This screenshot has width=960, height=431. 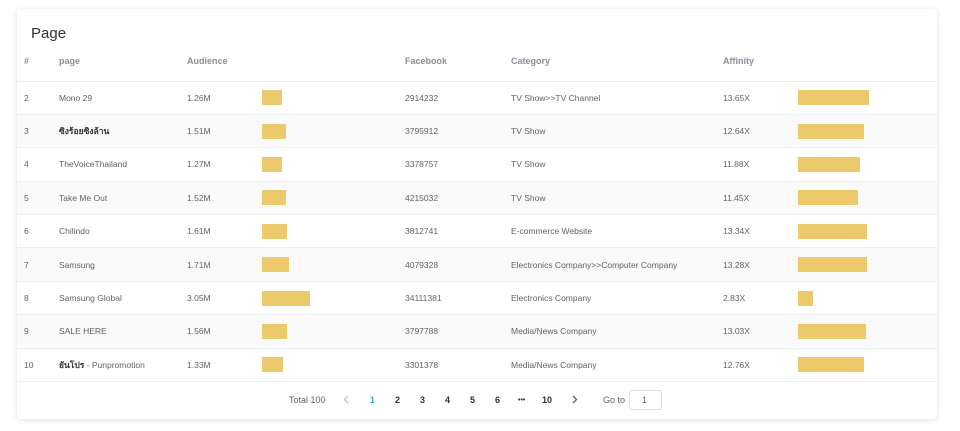 I want to click on page-name-cell: Chilindo, so click(x=123, y=231).